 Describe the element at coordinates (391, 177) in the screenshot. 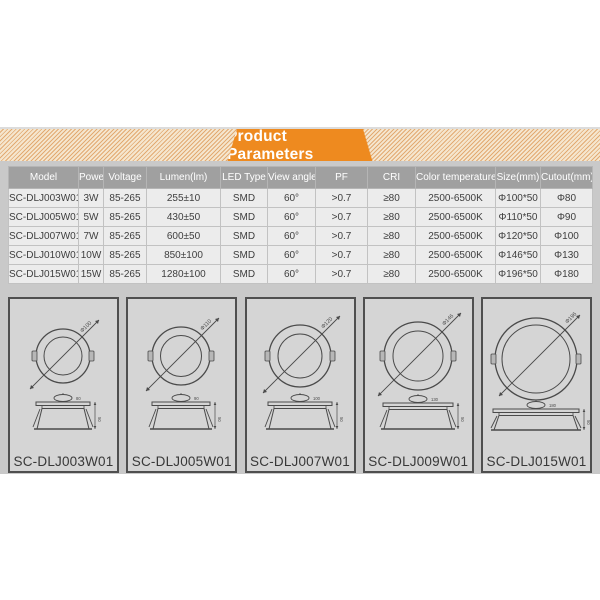

I see `col-header-cri: CRI` at that location.